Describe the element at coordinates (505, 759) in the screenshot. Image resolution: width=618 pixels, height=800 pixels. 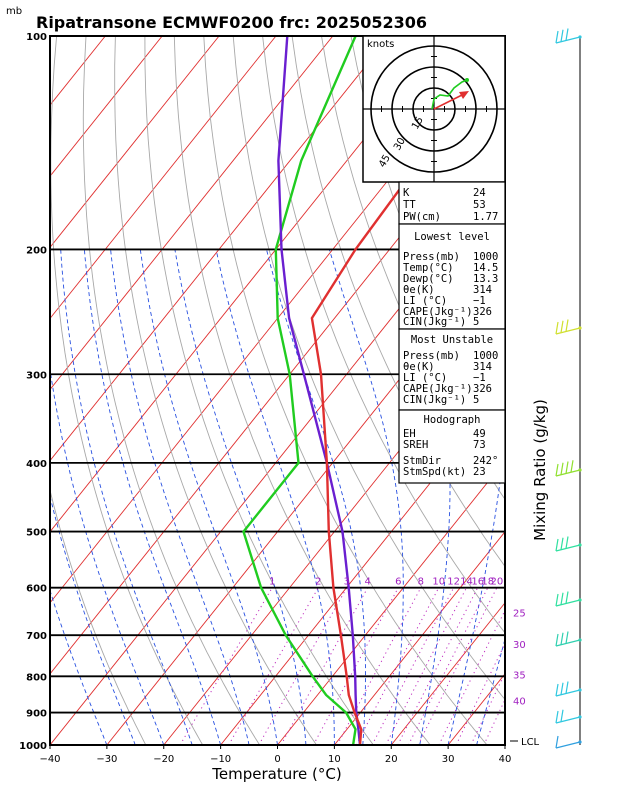
I see `x-tick-label: 40` at that location.